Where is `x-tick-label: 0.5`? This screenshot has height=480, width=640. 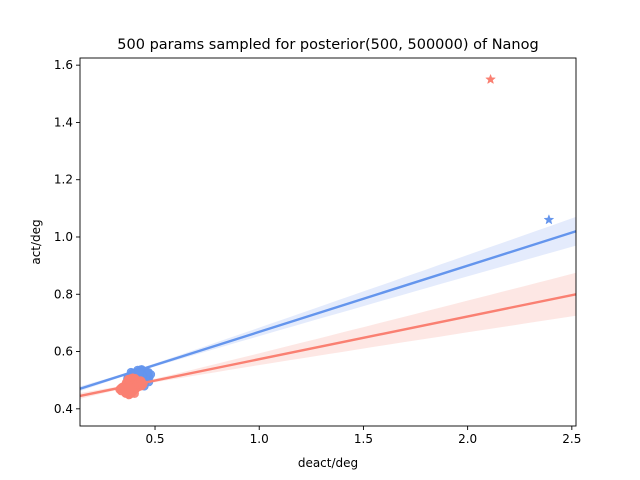 x-tick-label: 0.5 is located at coordinates (154, 439).